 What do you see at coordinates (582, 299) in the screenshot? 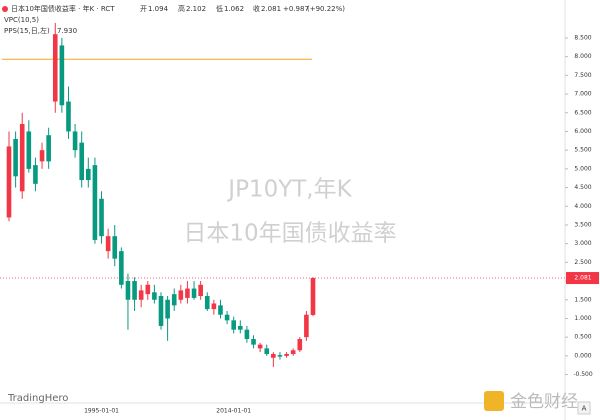
I see `y-tick-label: 1.500` at bounding box center [582, 299].